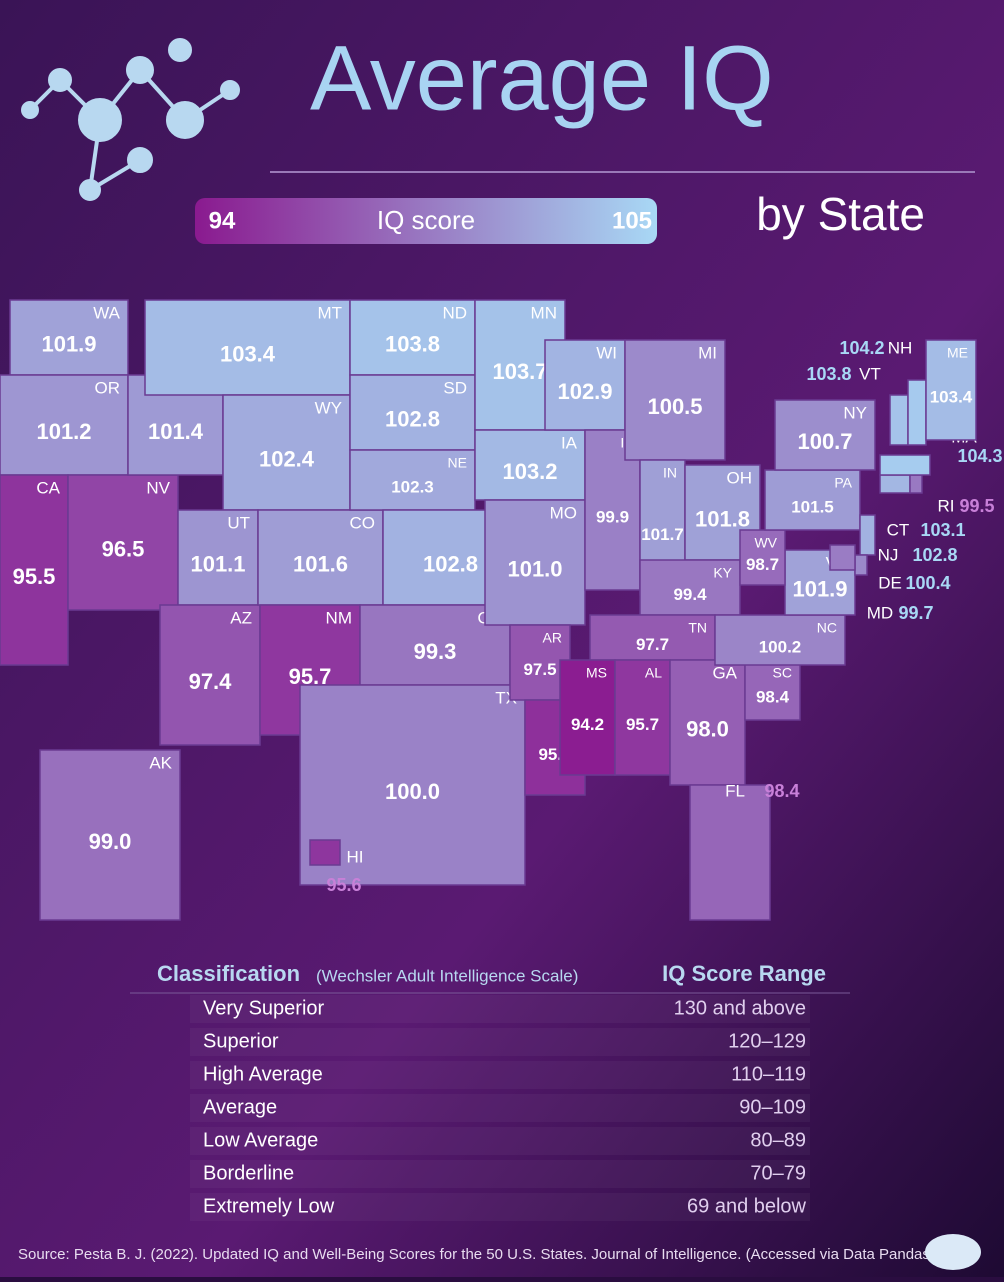 The width and height of the screenshot is (1004, 1282). I want to click on state-abbr: WI, so click(606, 352).